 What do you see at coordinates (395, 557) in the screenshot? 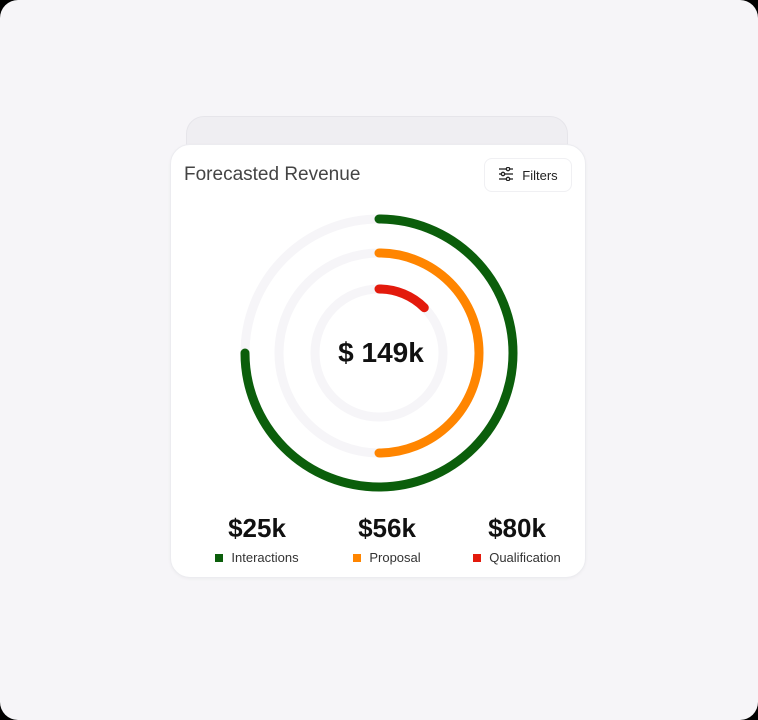
I see `stat-label: Proposal` at bounding box center [395, 557].